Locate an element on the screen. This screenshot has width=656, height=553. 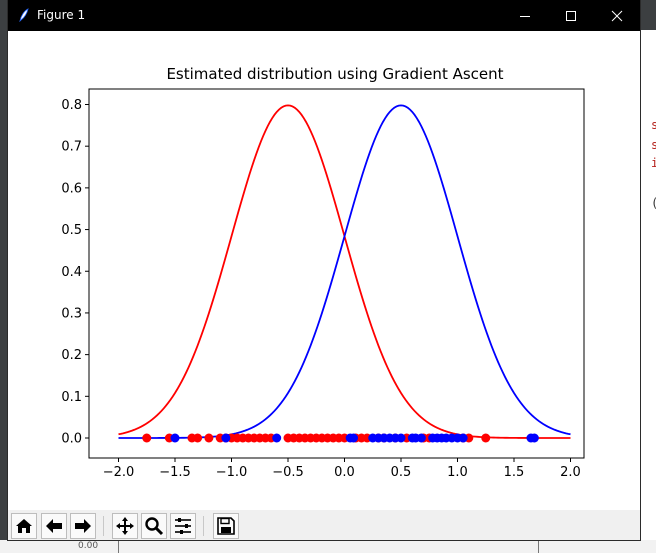
x-tick-label: 1.0 is located at coordinates (457, 472).